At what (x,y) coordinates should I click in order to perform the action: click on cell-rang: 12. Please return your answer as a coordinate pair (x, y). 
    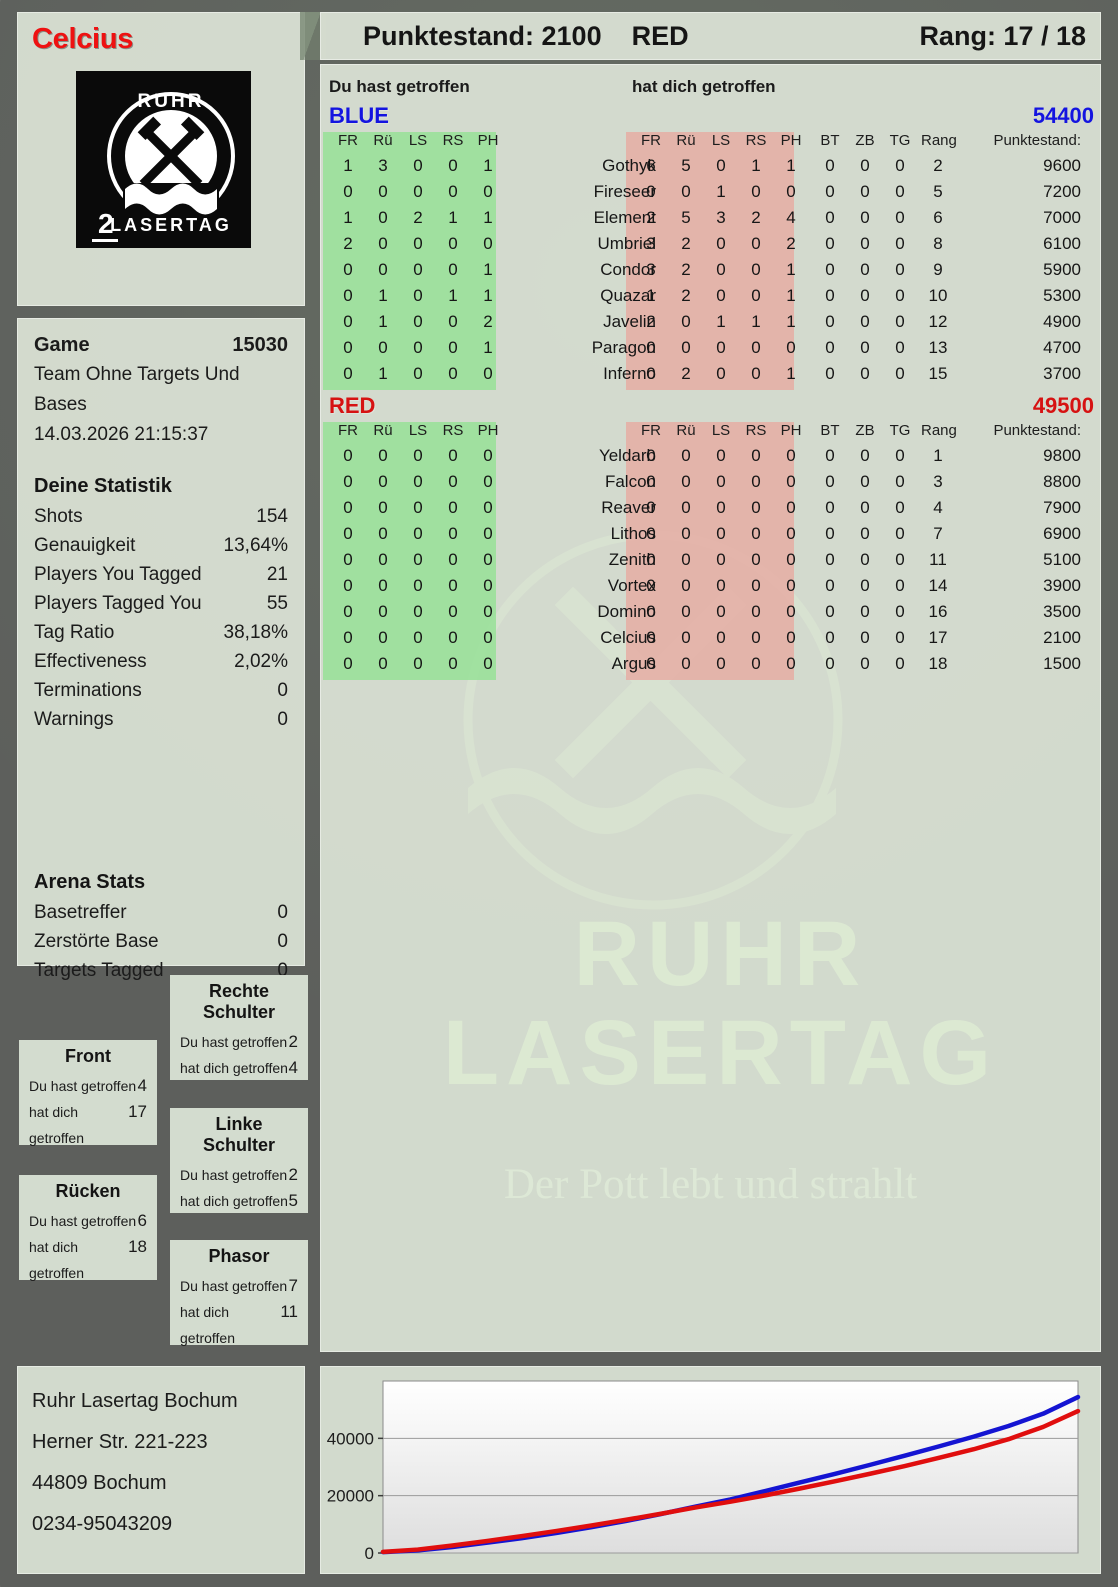
    Looking at the image, I should click on (938, 321).